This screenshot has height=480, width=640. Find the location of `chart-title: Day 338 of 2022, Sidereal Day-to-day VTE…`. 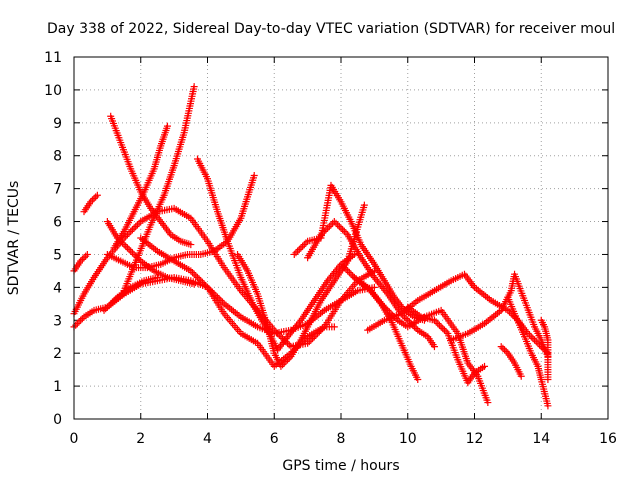

chart-title: Day 338 of 2022, Sidereal Day-to-day VTE… is located at coordinates (331, 29).